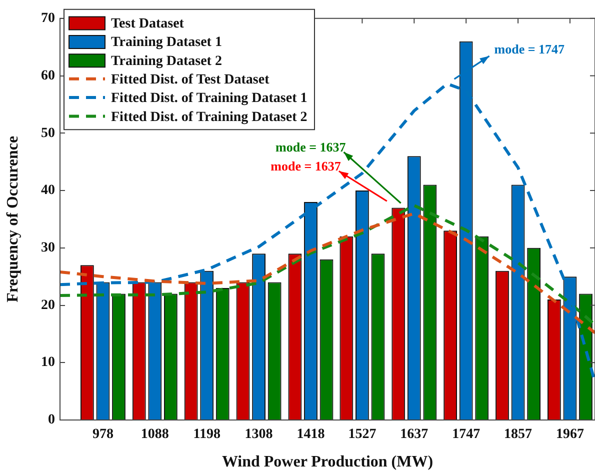 The image size is (595, 476). What do you see at coordinates (414, 434) in the screenshot?
I see `x-tick-label: 1637` at bounding box center [414, 434].